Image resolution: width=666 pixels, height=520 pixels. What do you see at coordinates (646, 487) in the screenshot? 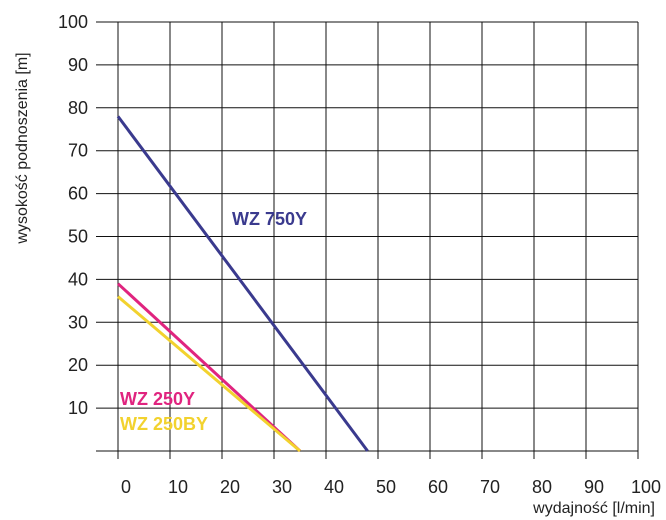
I see `x-tick-label: 100` at bounding box center [646, 487].